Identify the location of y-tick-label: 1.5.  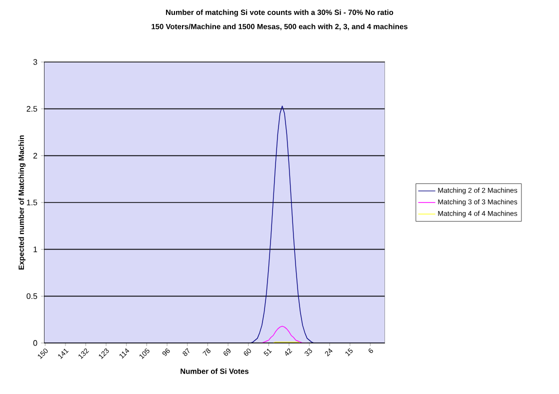
(32, 203).